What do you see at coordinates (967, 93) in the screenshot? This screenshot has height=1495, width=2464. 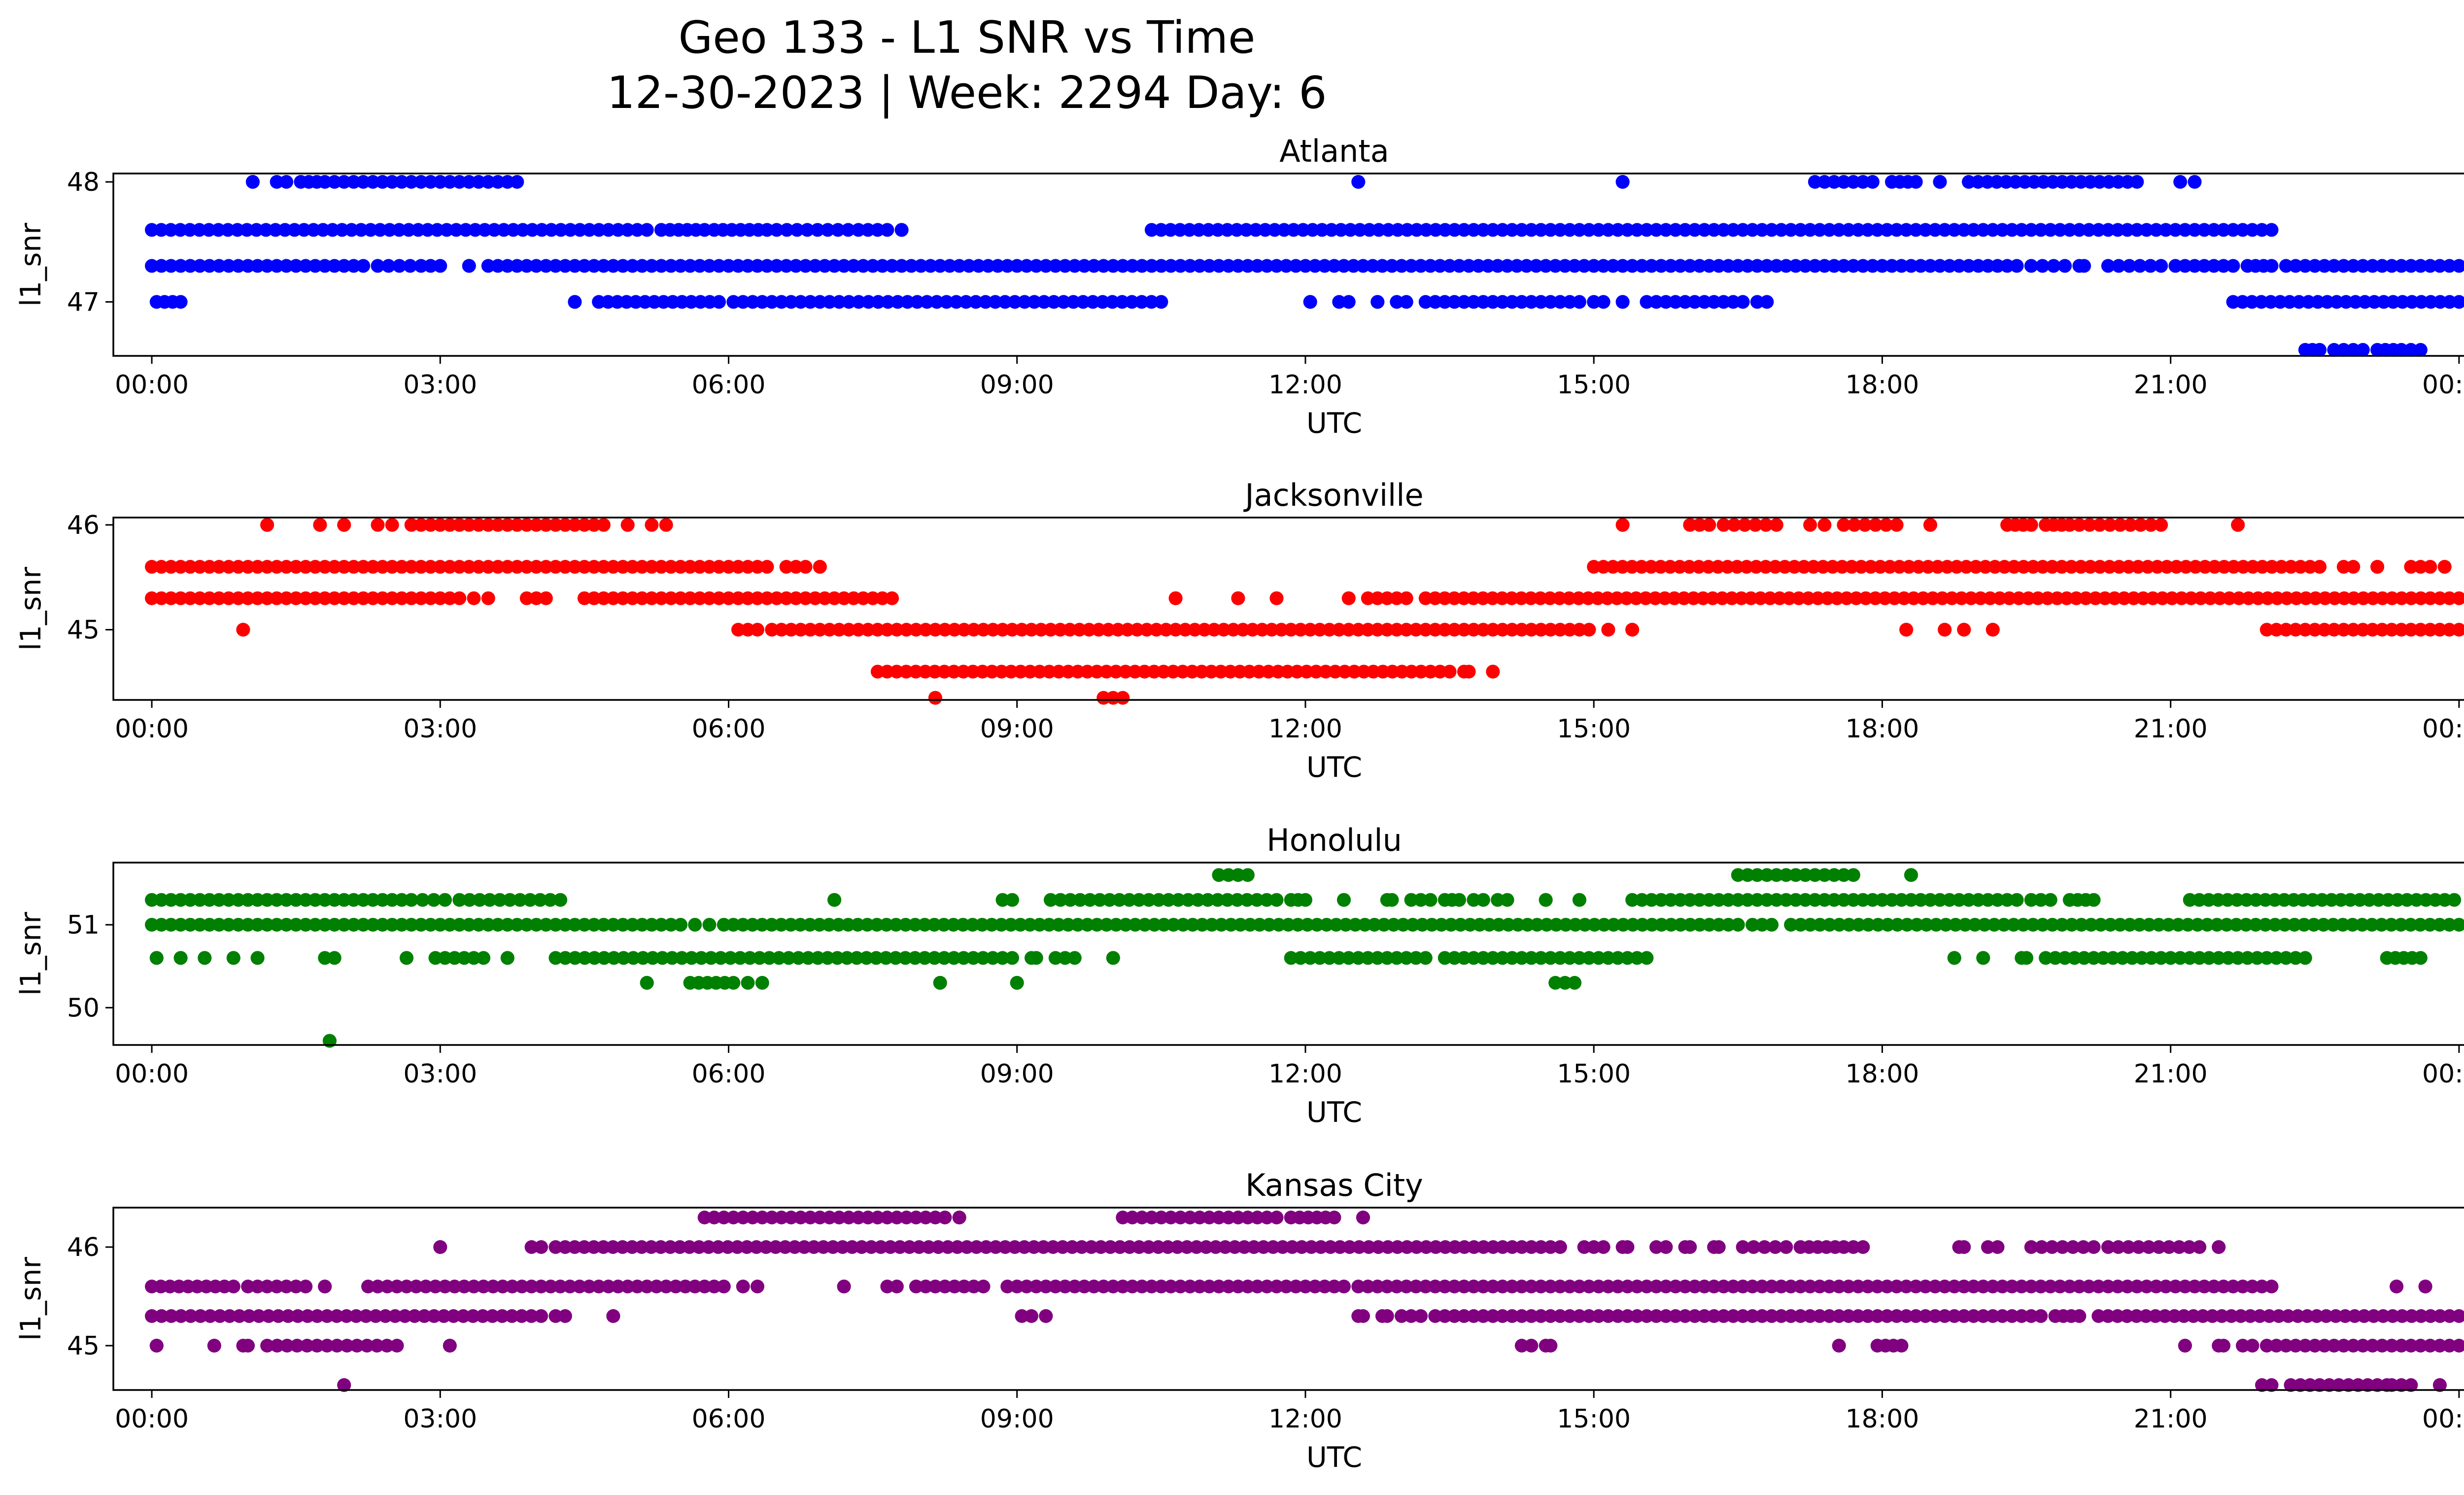 I see `figure-title-line2: 12-30-2023 | Week: 2294 Day: 6` at bounding box center [967, 93].